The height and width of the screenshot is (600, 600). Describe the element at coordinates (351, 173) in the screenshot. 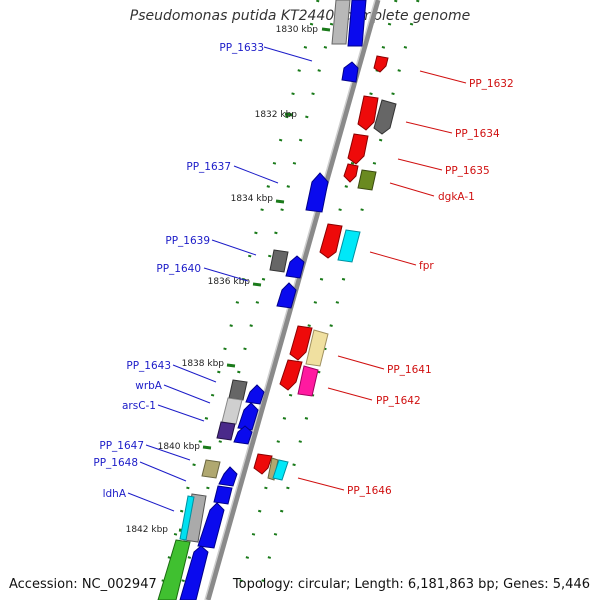

I see `gene-red-dgka` at that location.